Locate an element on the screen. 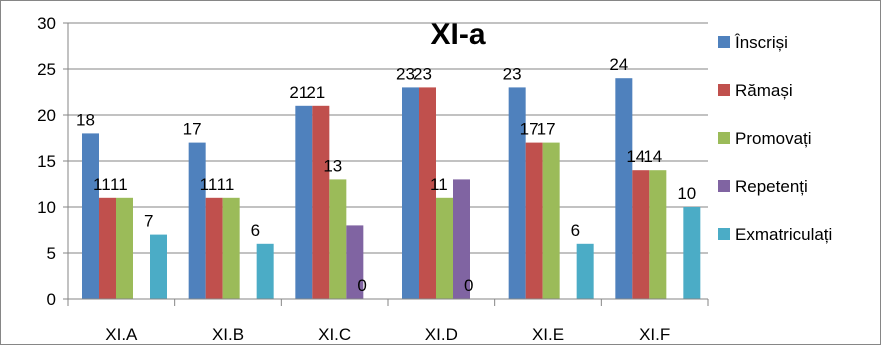 The height and width of the screenshot is (345, 881). y-tick-label: 25 is located at coordinates (46, 69).